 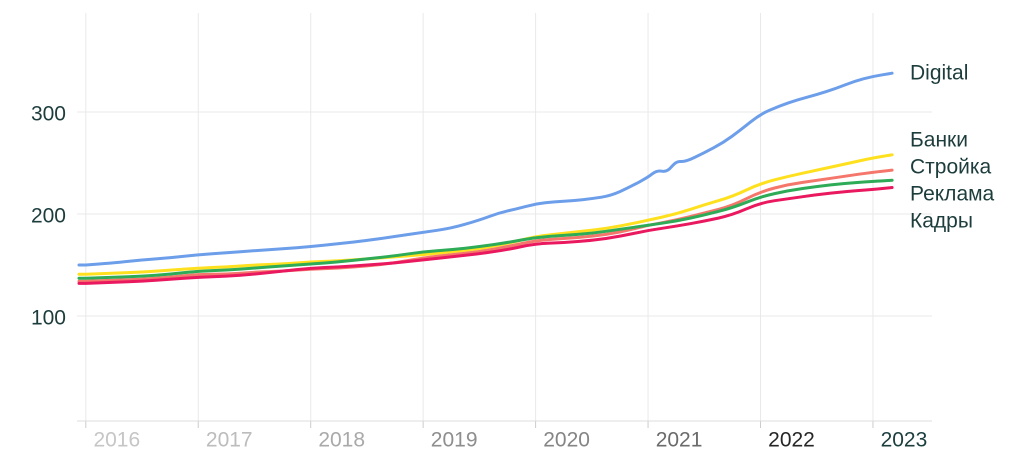 What do you see at coordinates (952, 194) in the screenshot?
I see `legend-label-Реклама: Реклама` at bounding box center [952, 194].